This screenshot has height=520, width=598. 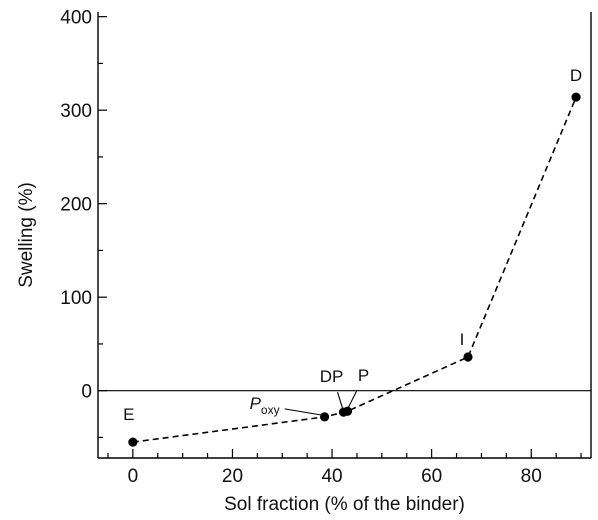 What do you see at coordinates (344, 504) in the screenshot?
I see `x-axis-title: Sol fraction (% of the binder)` at bounding box center [344, 504].